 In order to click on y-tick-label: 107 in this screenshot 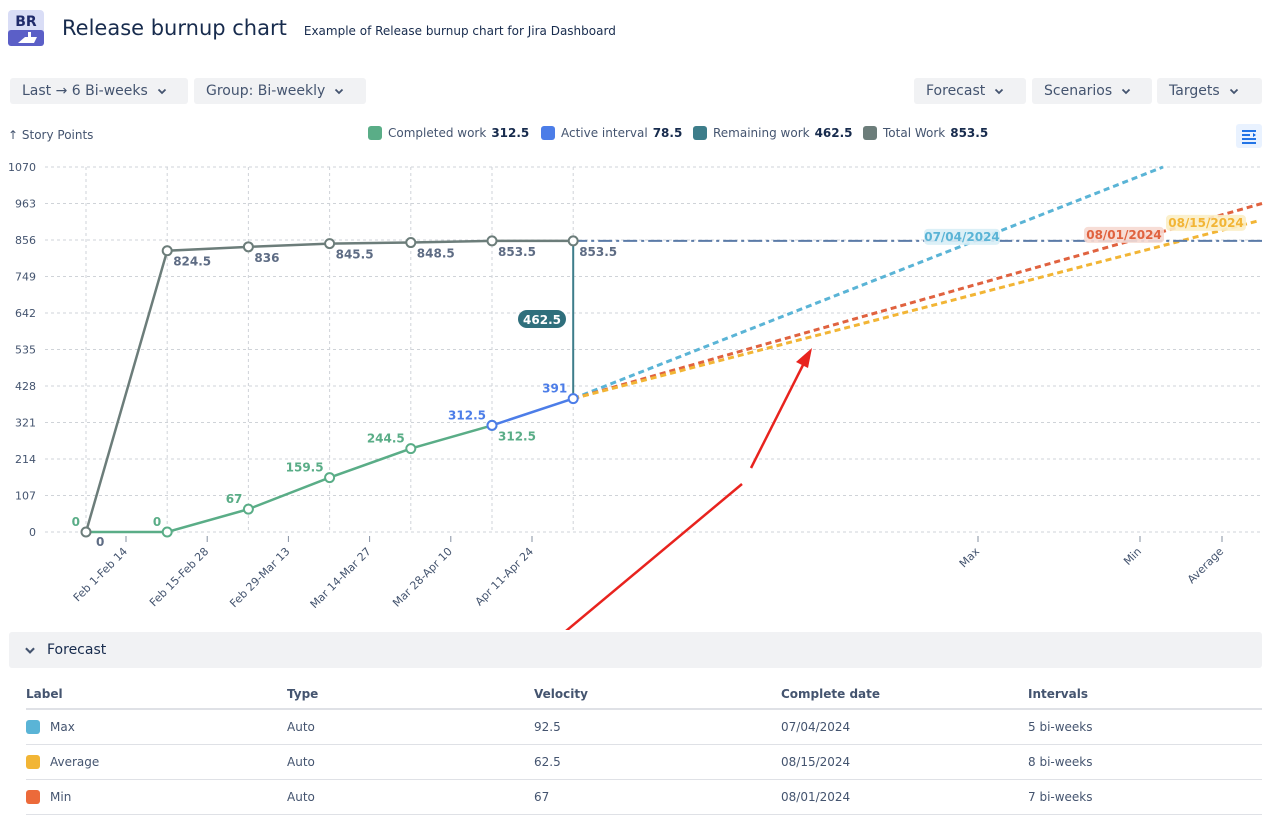, I will do `click(25, 496)`.